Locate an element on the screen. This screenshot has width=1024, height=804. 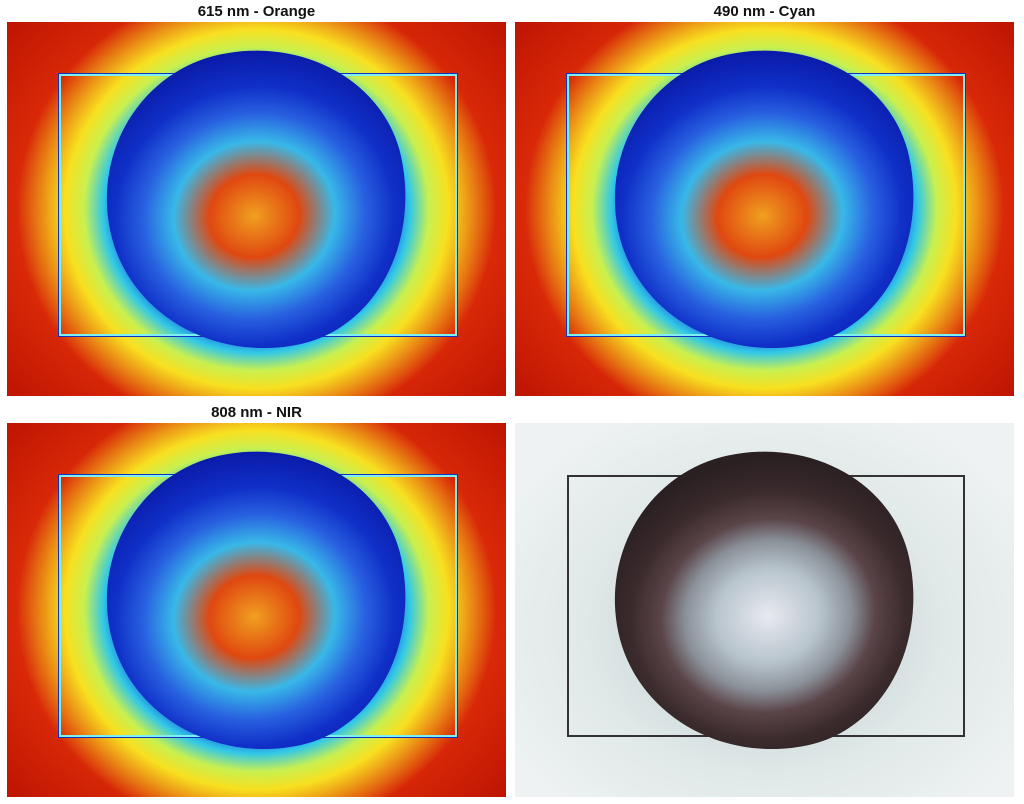
panel-title-808nm: 808 nm - NIR is located at coordinates (256, 412).